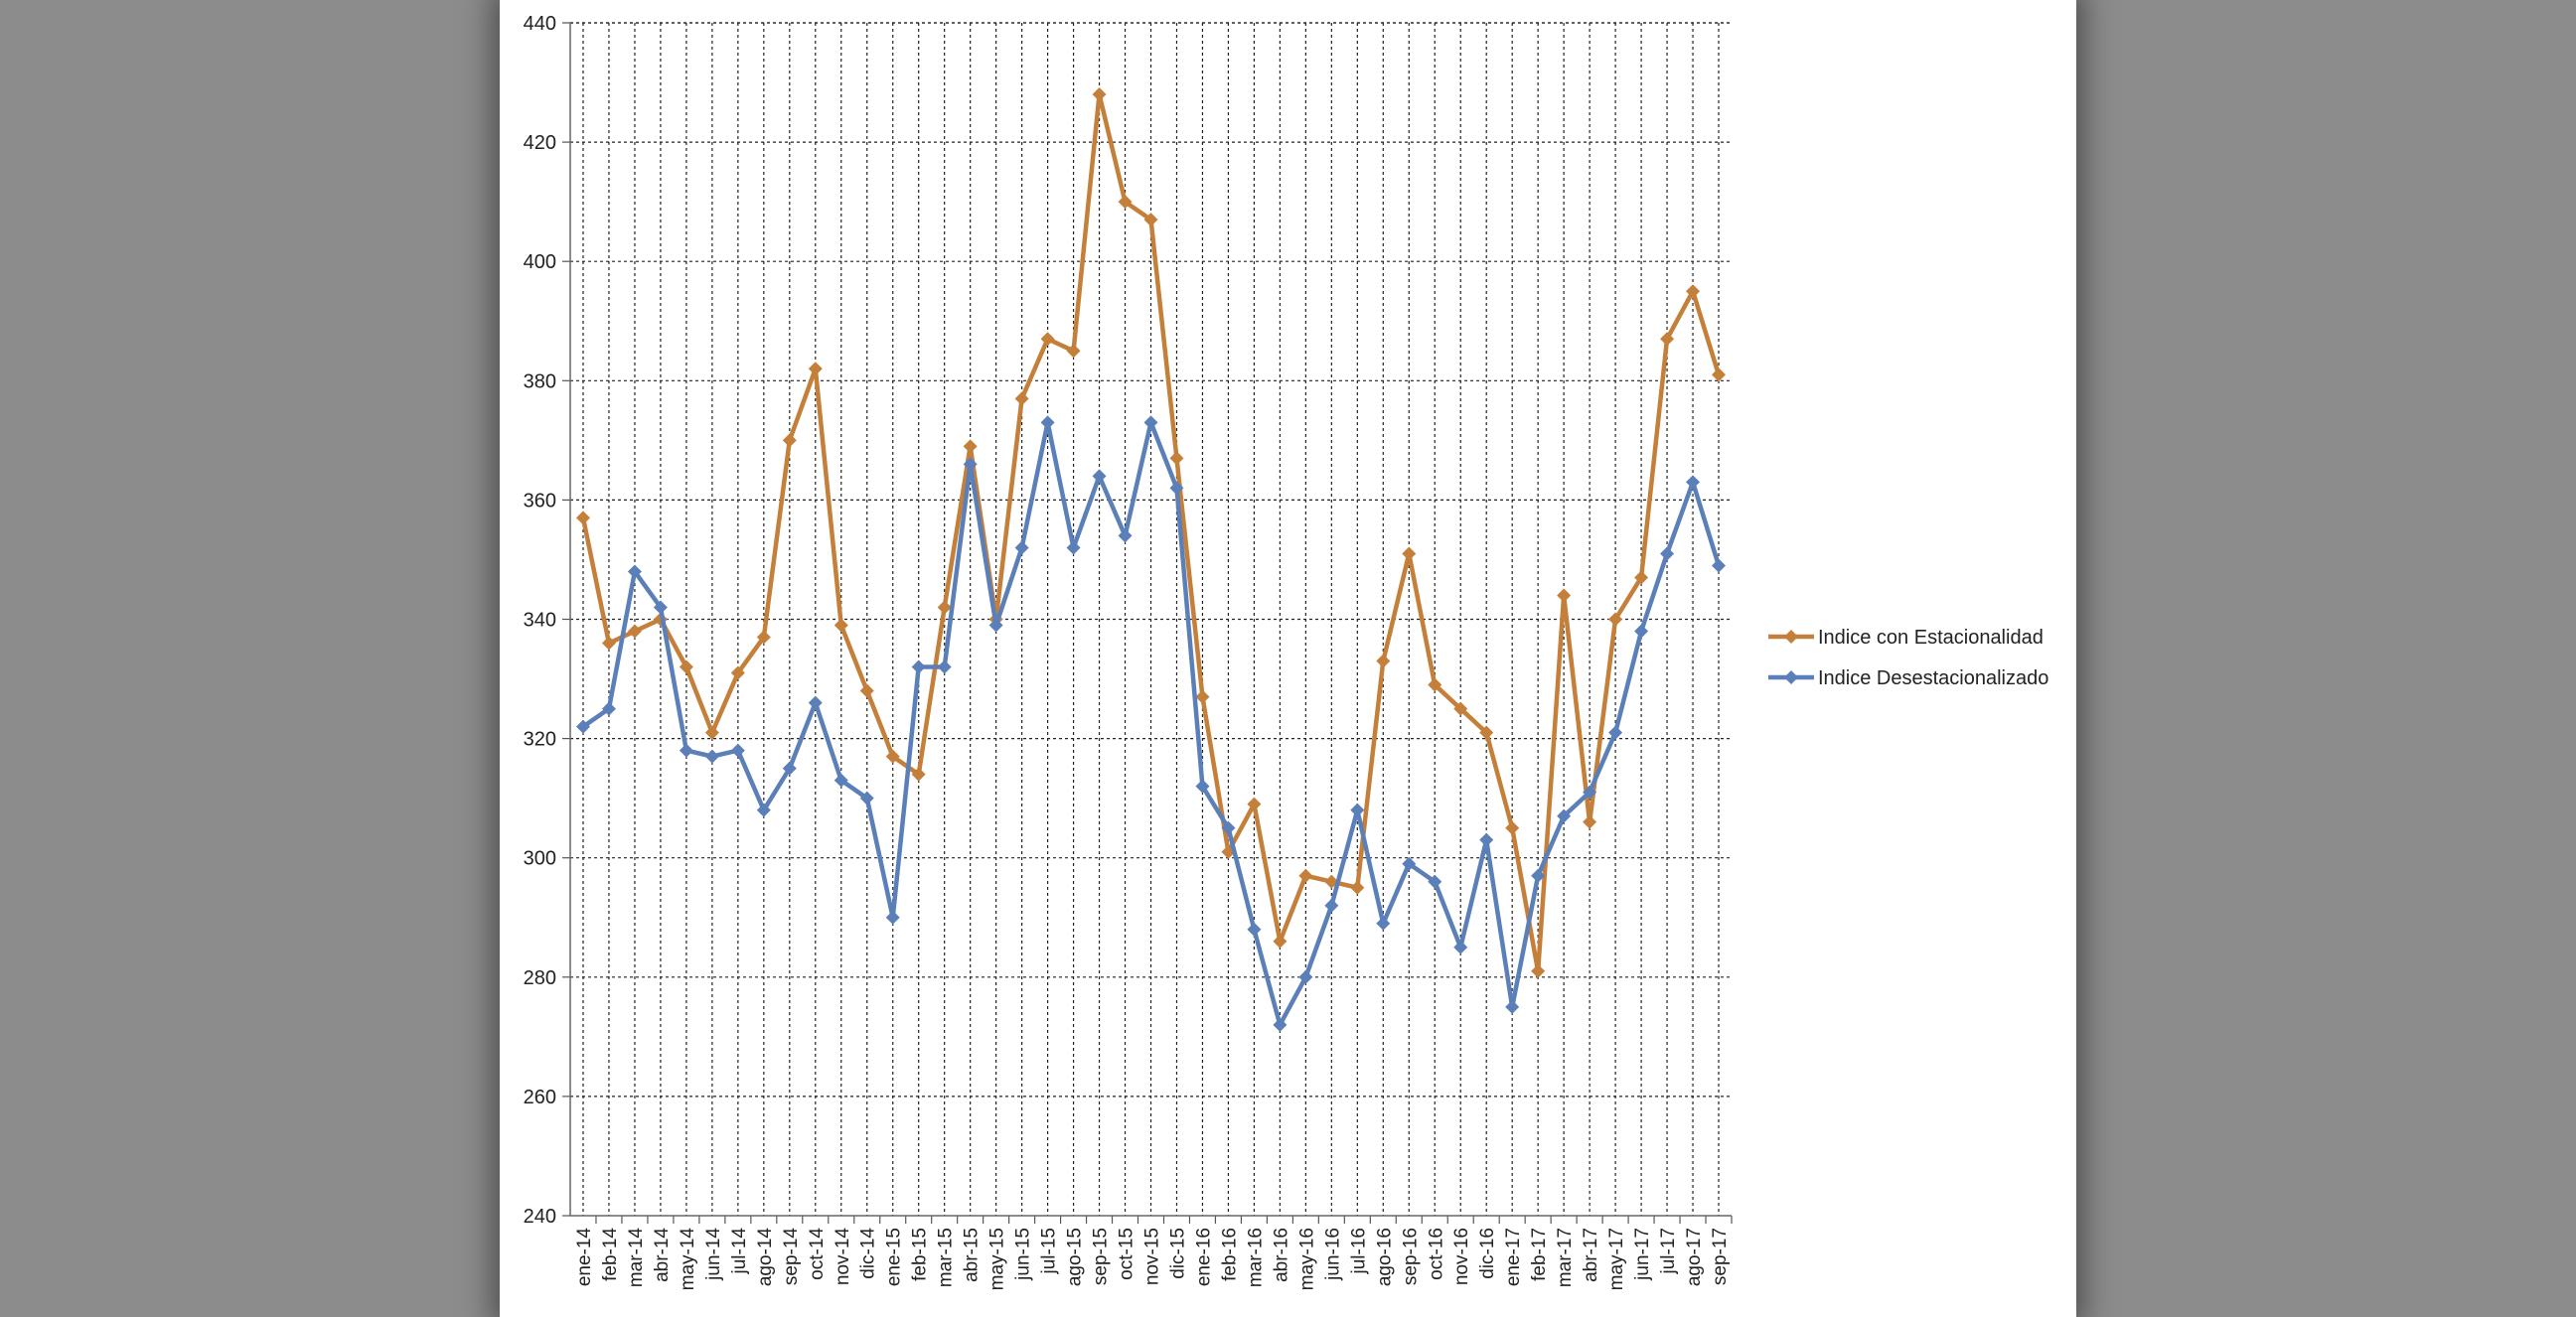 The height and width of the screenshot is (1317, 2576). What do you see at coordinates (713, 1255) in the screenshot?
I see `x-tick-label: jun-14` at bounding box center [713, 1255].